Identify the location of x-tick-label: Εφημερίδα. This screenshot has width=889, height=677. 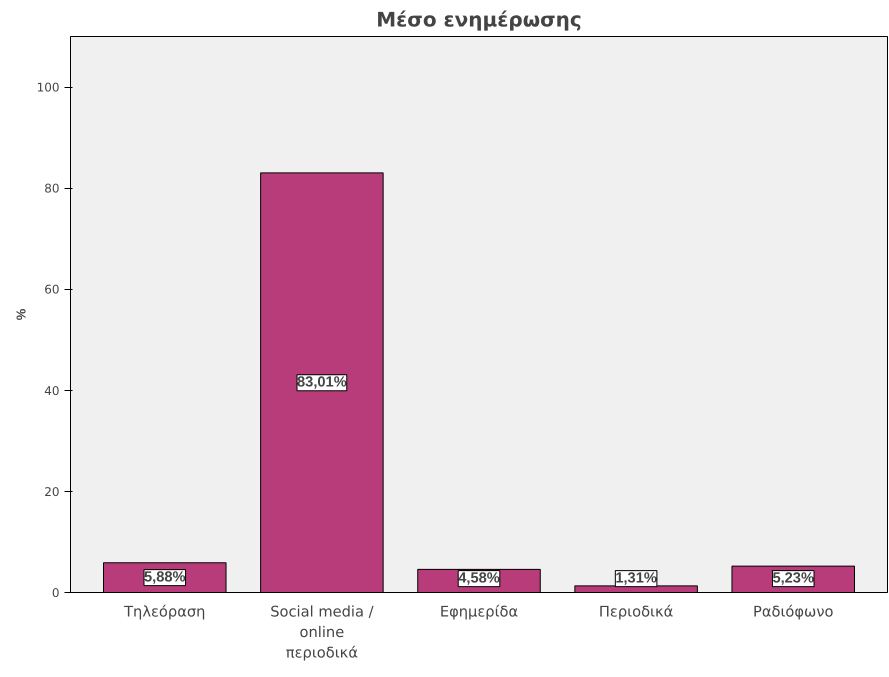
(479, 612).